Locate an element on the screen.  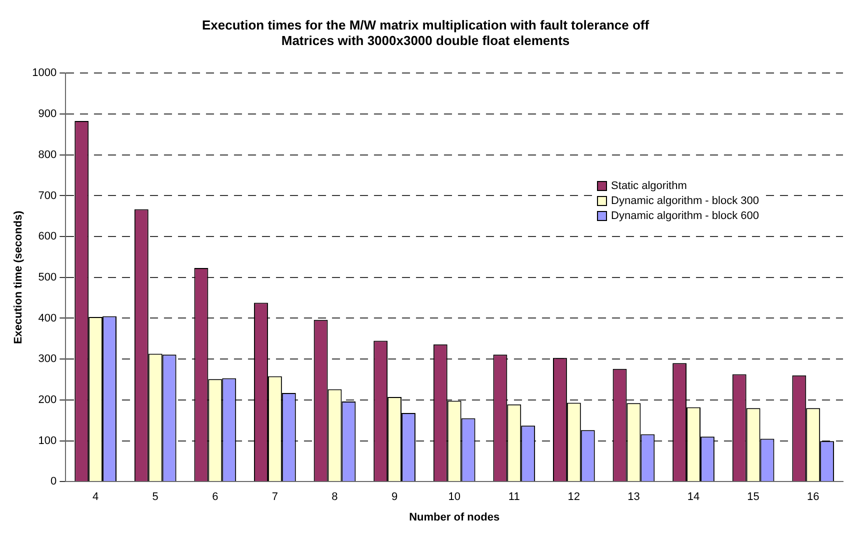
y-tick-label: 900 is located at coordinates (47, 114).